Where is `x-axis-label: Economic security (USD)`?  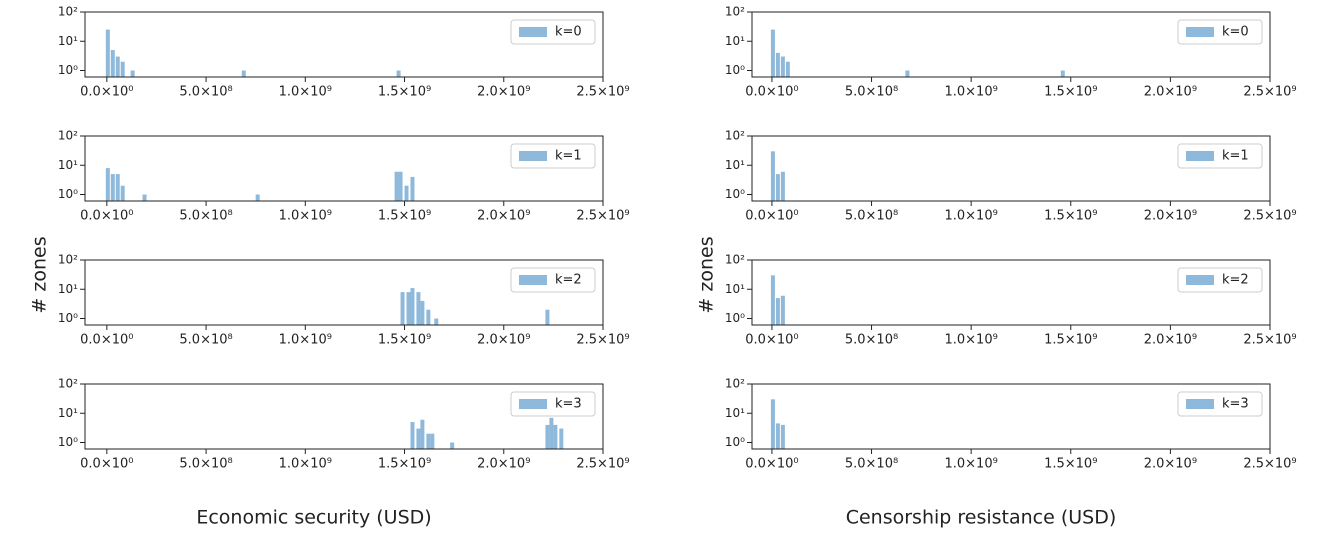
x-axis-label: Economic security (USD) is located at coordinates (313, 518).